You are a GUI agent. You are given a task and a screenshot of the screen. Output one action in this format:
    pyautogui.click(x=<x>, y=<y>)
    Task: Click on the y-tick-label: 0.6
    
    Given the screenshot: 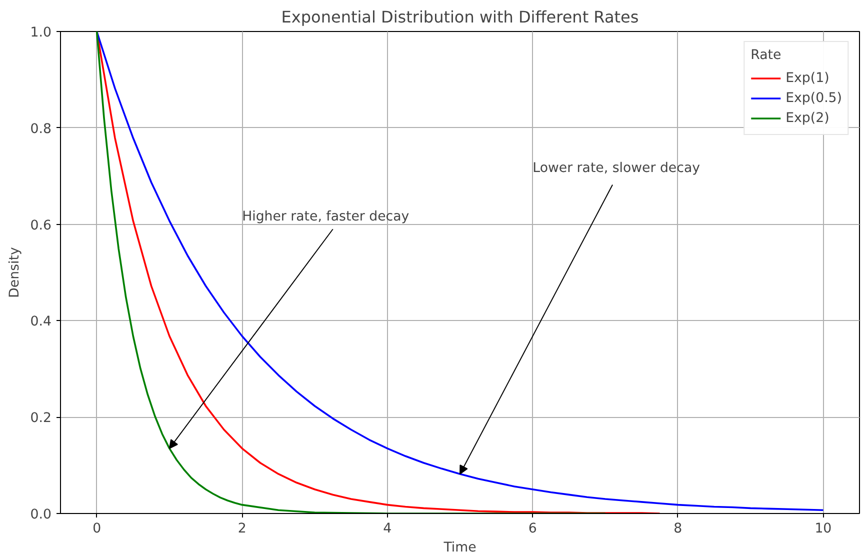 What is the action you would take?
    pyautogui.click(x=41, y=226)
    